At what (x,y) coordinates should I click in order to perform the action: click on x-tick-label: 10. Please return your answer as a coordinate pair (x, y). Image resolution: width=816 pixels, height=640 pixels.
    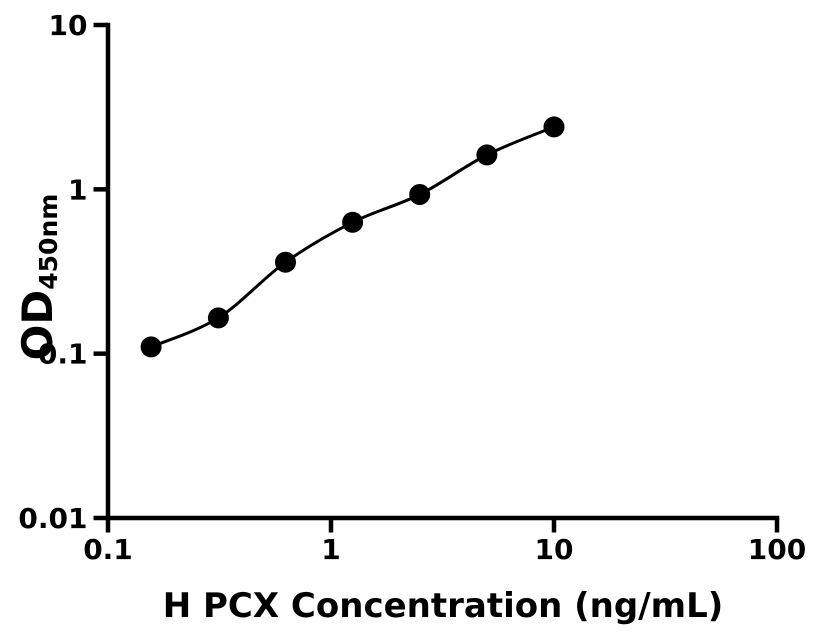
    Looking at the image, I should click on (554, 549).